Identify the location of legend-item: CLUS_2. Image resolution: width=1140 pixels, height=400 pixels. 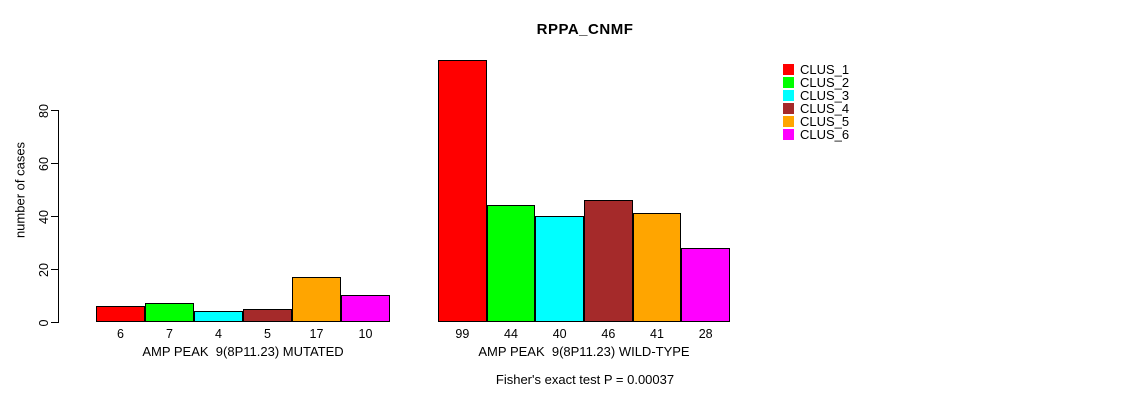
(816, 82).